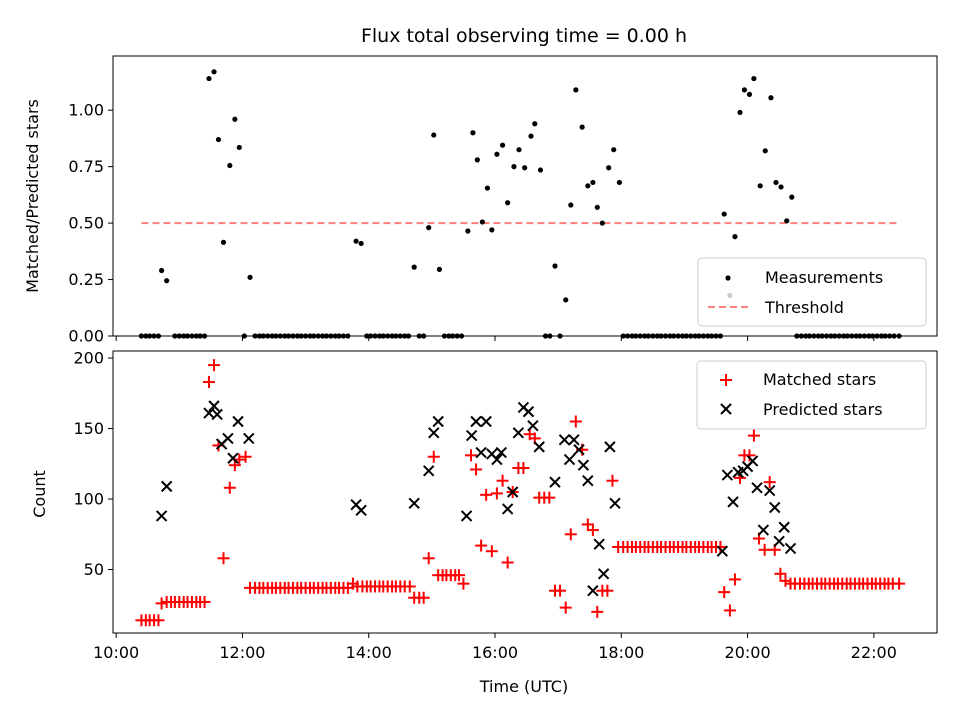 This screenshot has width=960, height=720. Describe the element at coordinates (88, 358) in the screenshot. I see `bottom-y-tick-label: 200` at that location.